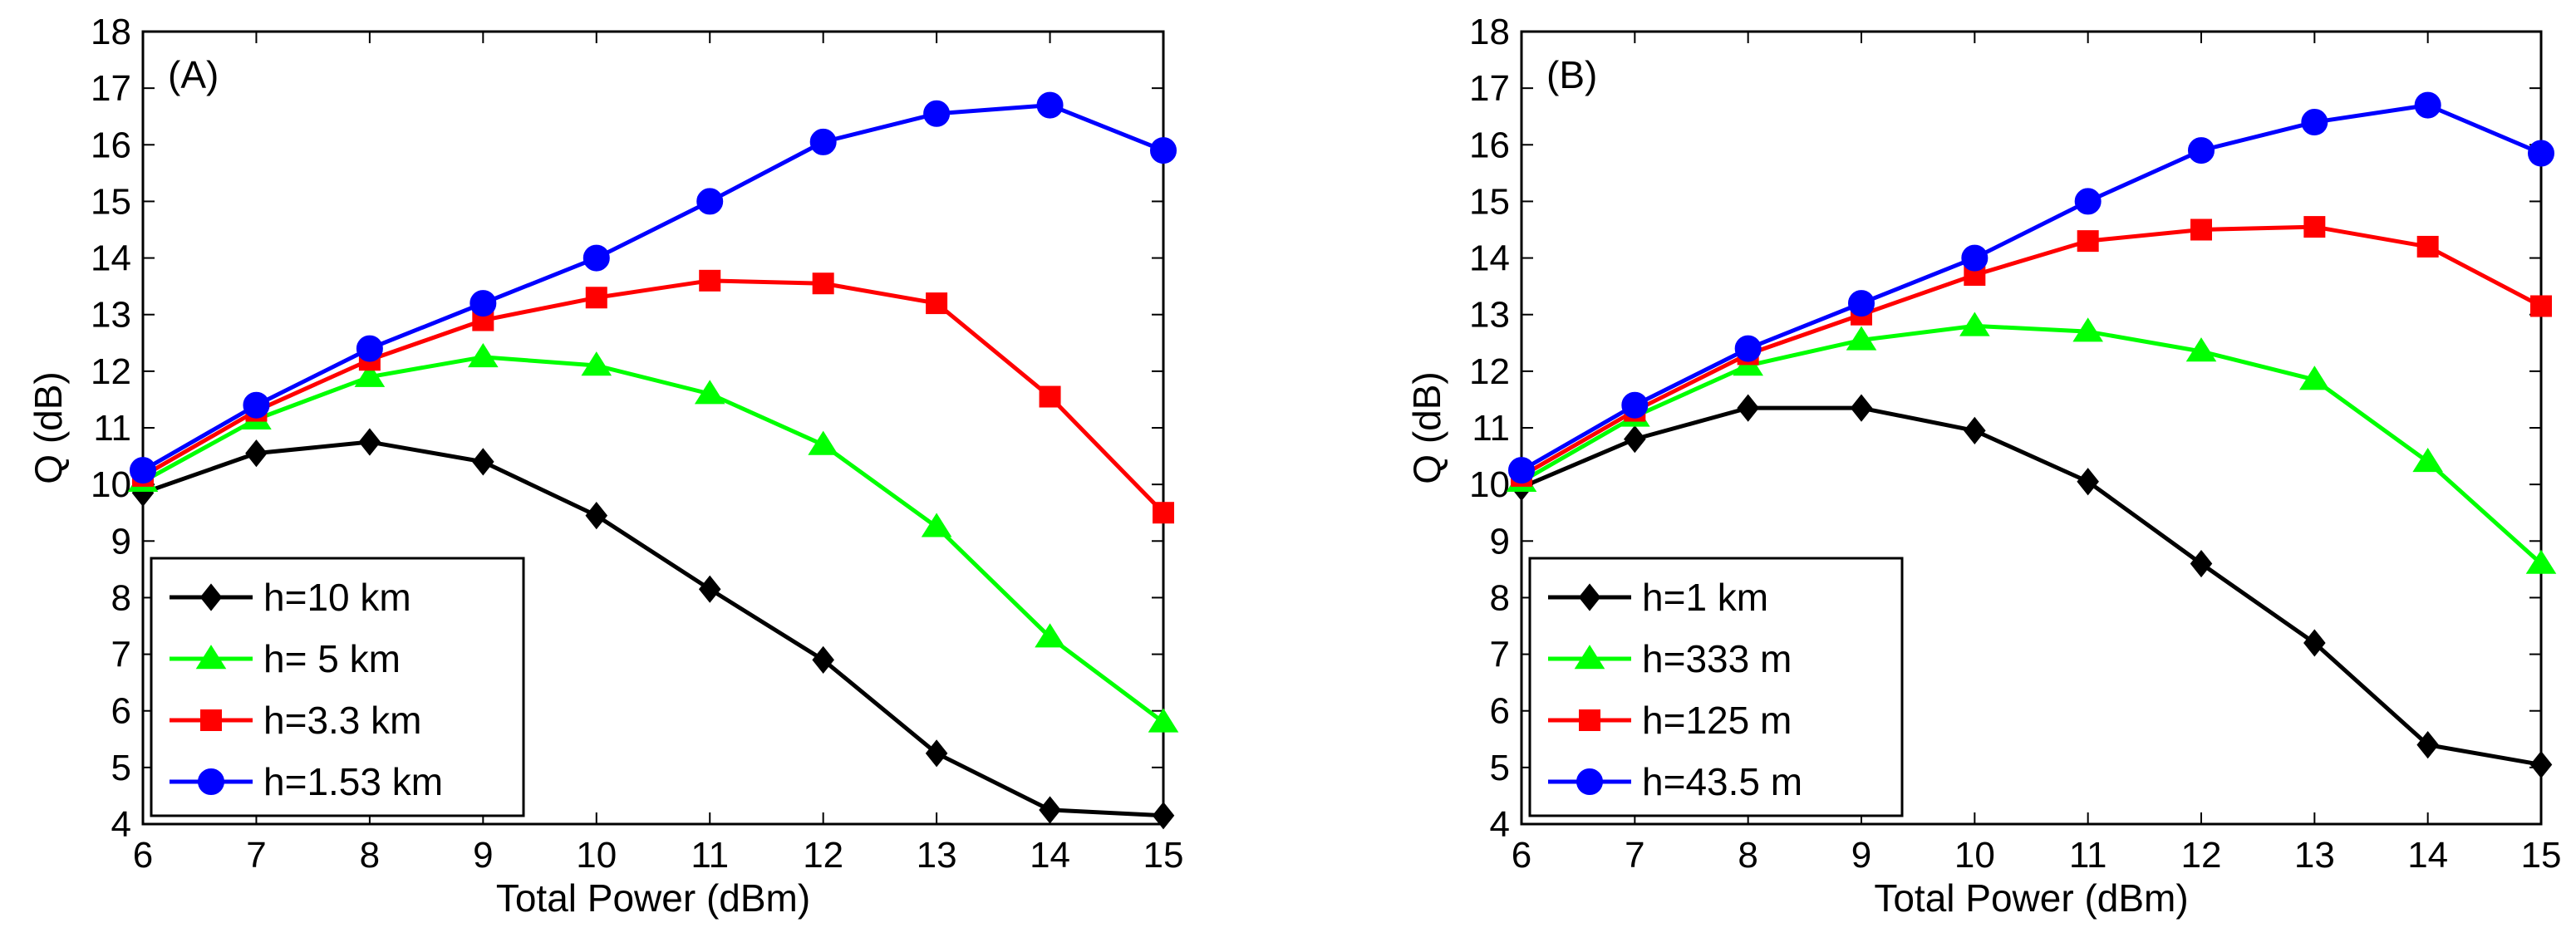  Describe the element at coordinates (1861, 855) in the screenshot. I see `x-tick-label: 9` at that location.